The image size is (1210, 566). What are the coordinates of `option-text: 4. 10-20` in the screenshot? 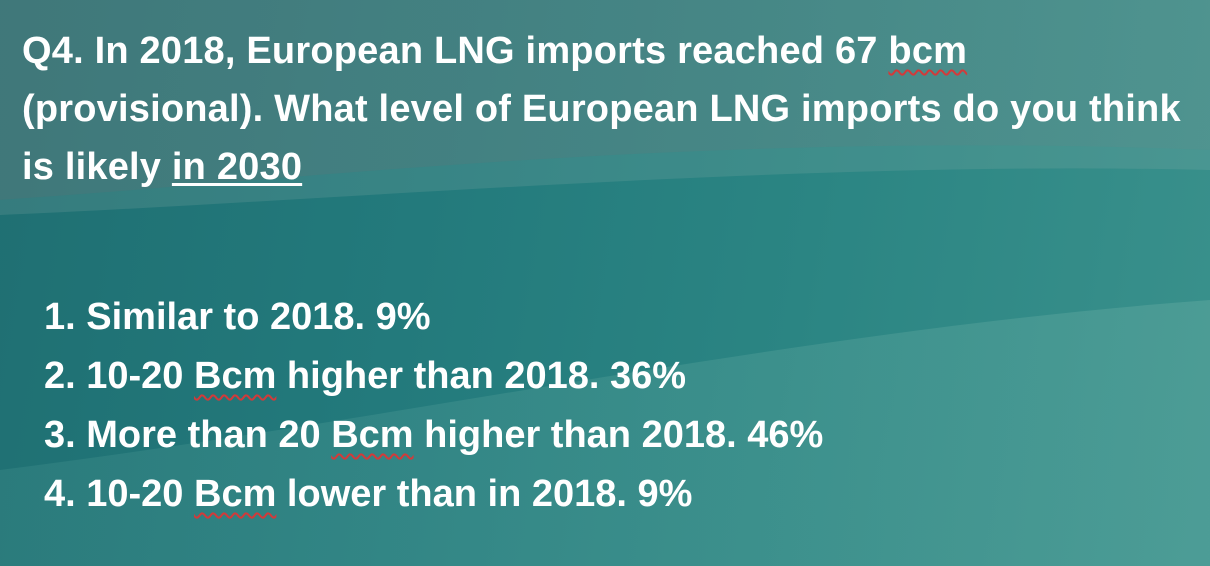 It's located at (119, 494).